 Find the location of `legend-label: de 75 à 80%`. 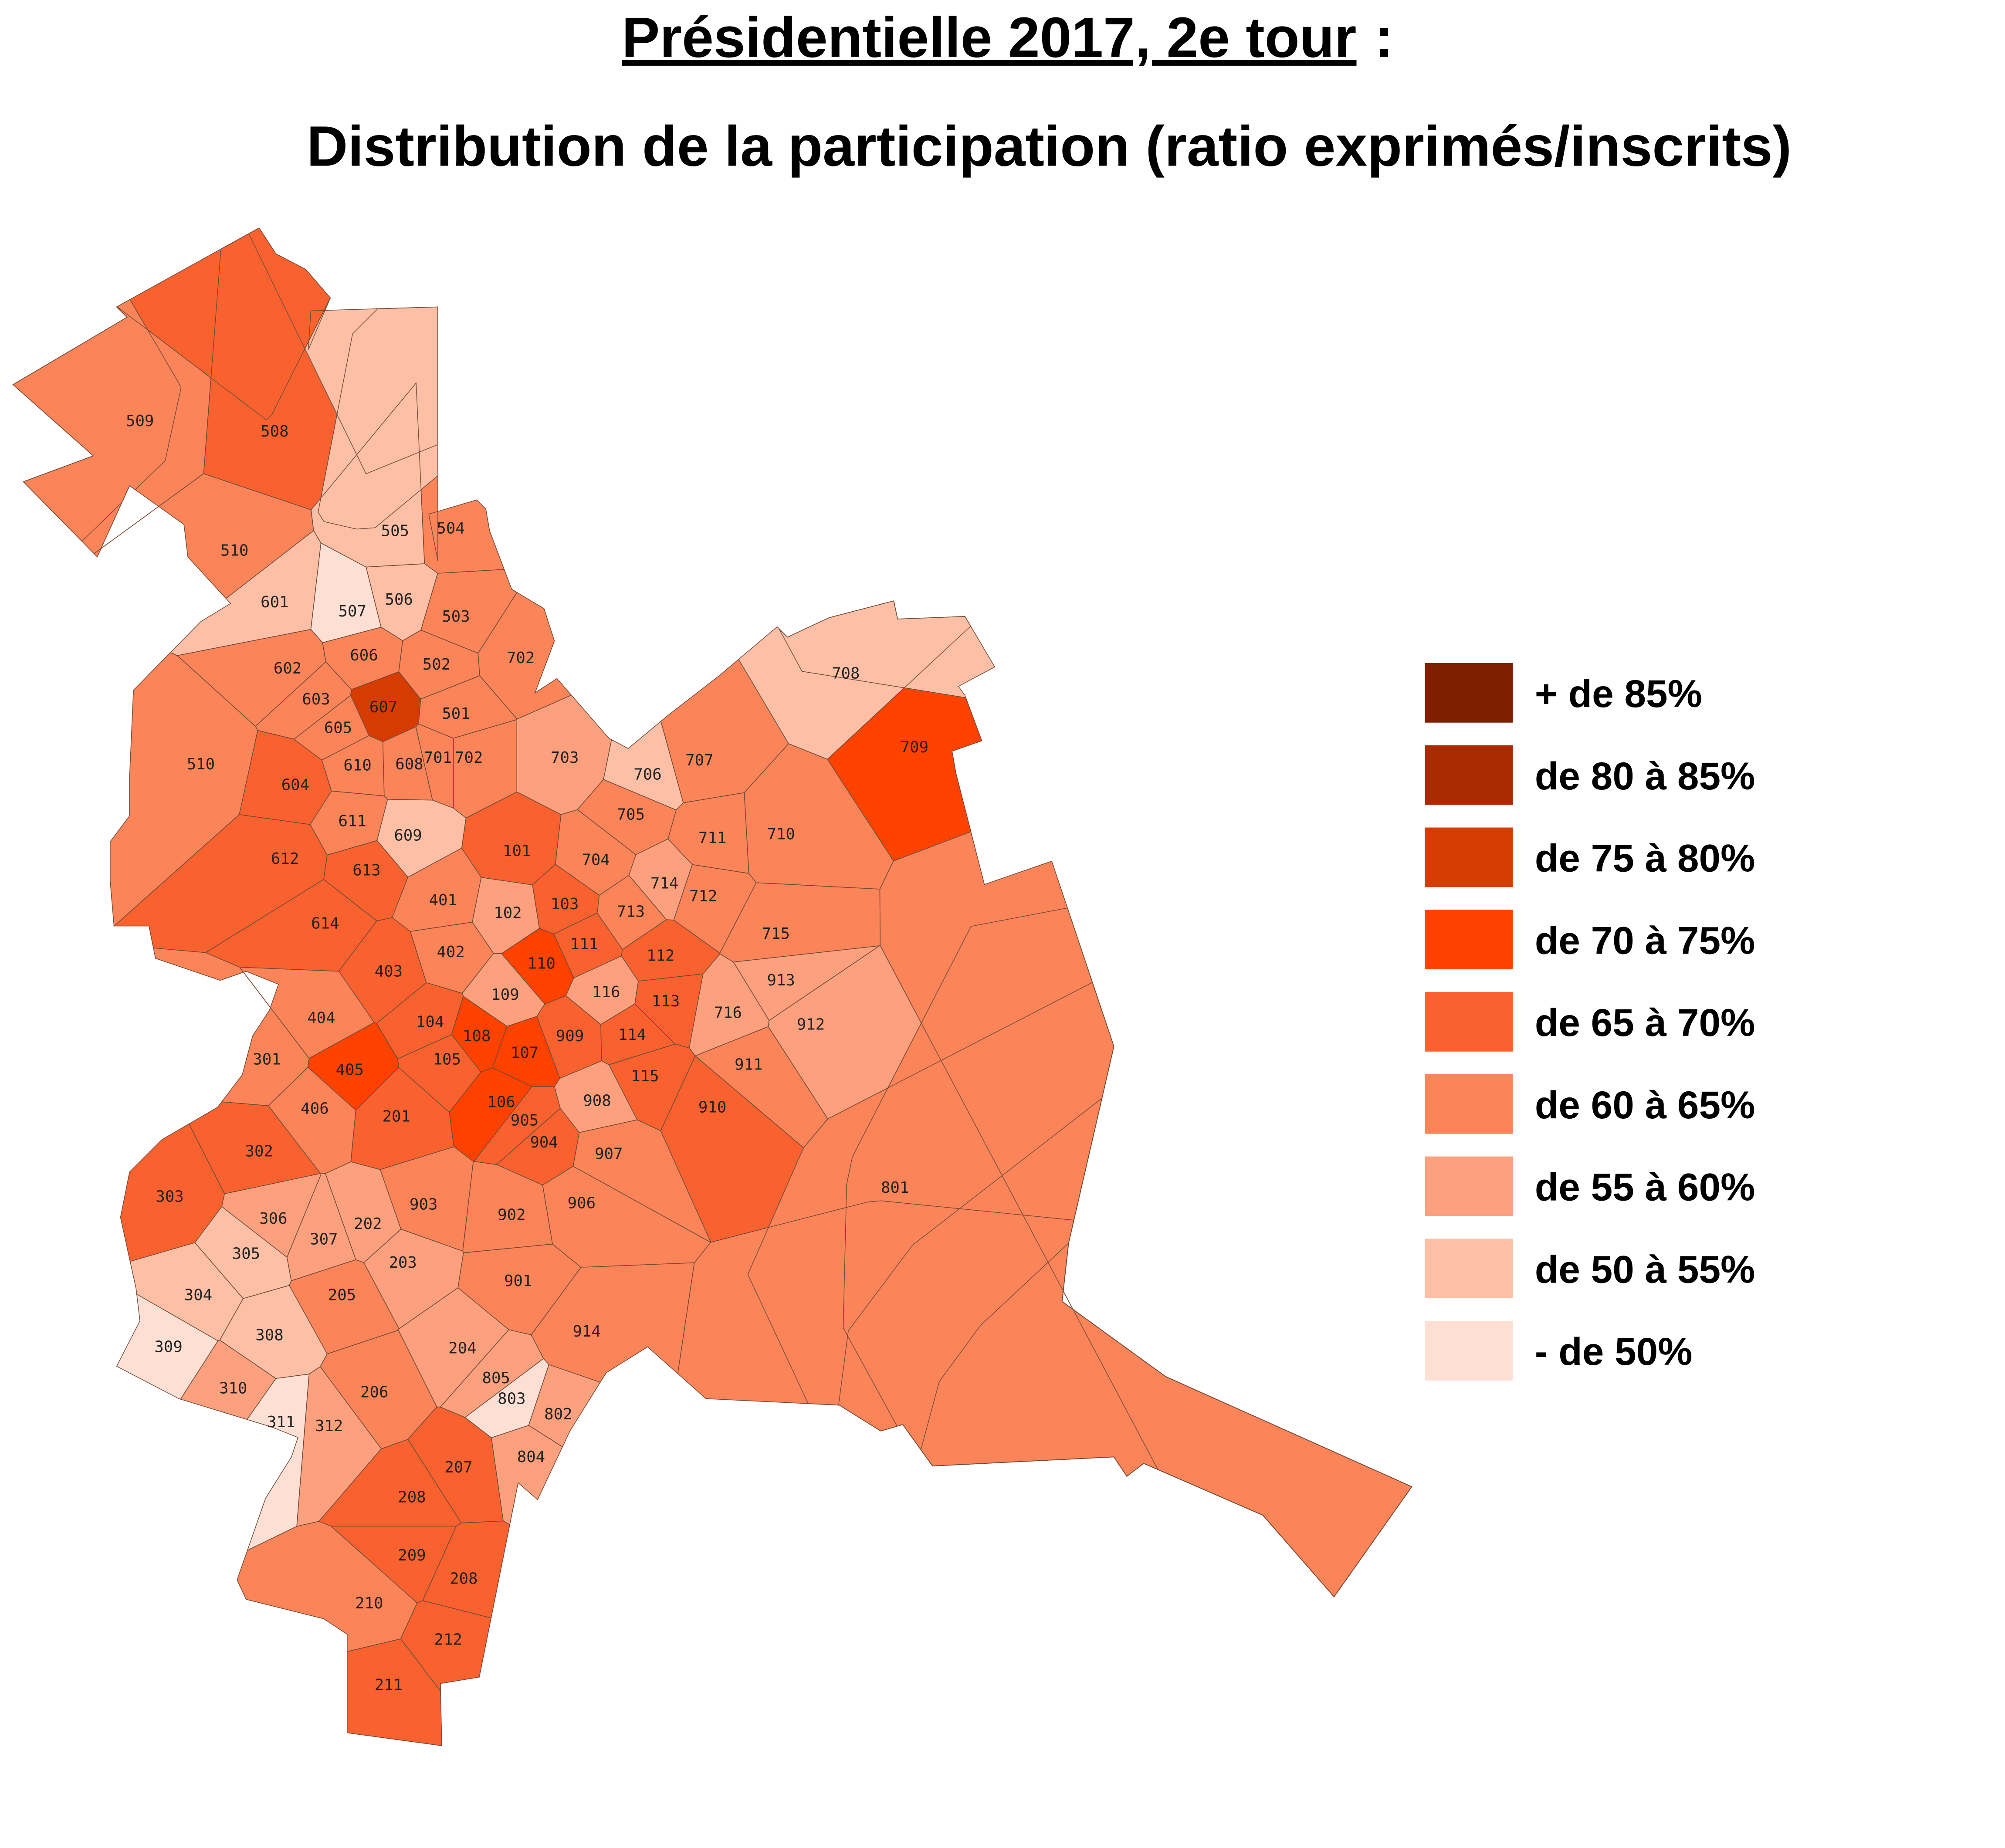

legend-label: de 75 à 80% is located at coordinates (1645, 858).